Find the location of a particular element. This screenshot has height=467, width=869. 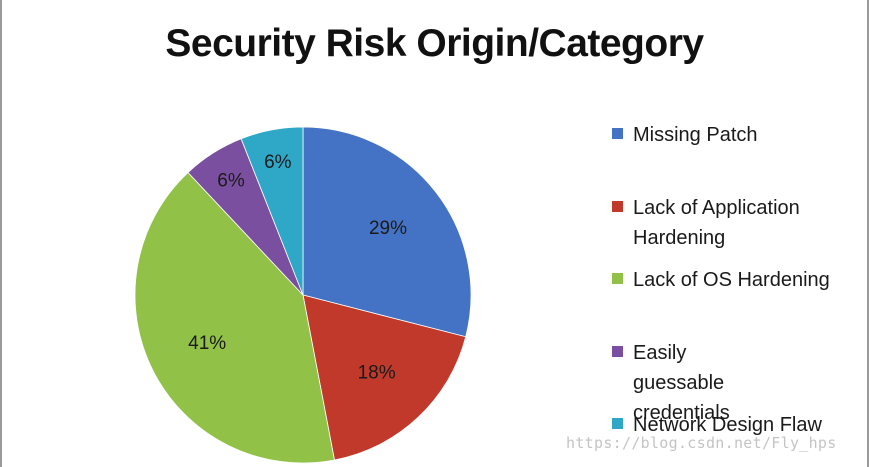

pie-slice-lack-of-os-hardening is located at coordinates (234, 317).